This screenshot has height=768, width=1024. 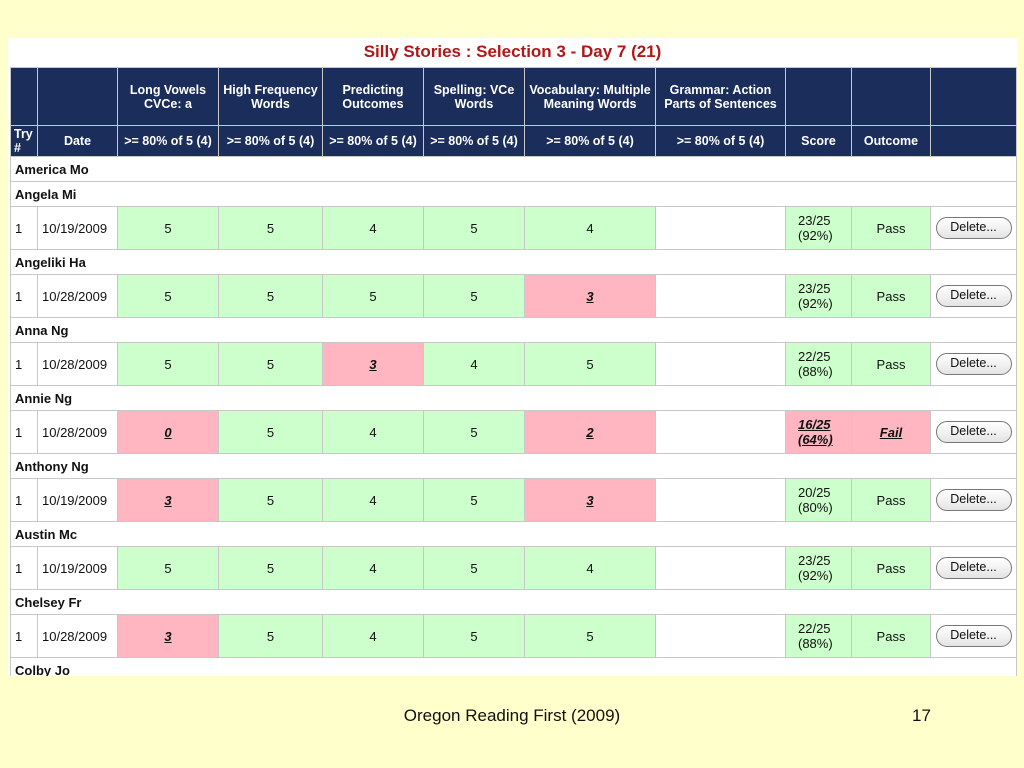 I want to click on header-blank-score, so click(x=818, y=96).